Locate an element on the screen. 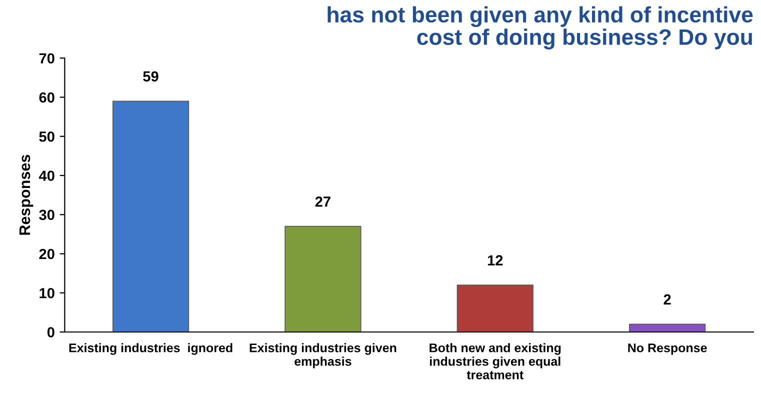  y-tick-label: 50 is located at coordinates (46, 136).